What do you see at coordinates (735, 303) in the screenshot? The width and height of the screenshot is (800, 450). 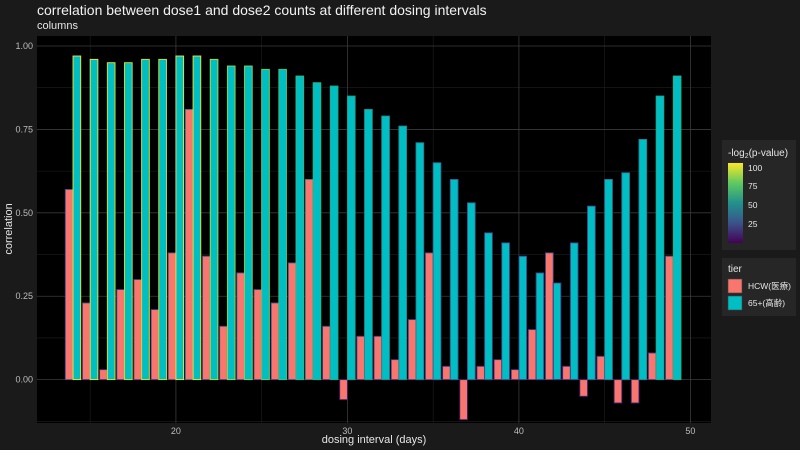 I see `legend-key-65plus` at bounding box center [735, 303].